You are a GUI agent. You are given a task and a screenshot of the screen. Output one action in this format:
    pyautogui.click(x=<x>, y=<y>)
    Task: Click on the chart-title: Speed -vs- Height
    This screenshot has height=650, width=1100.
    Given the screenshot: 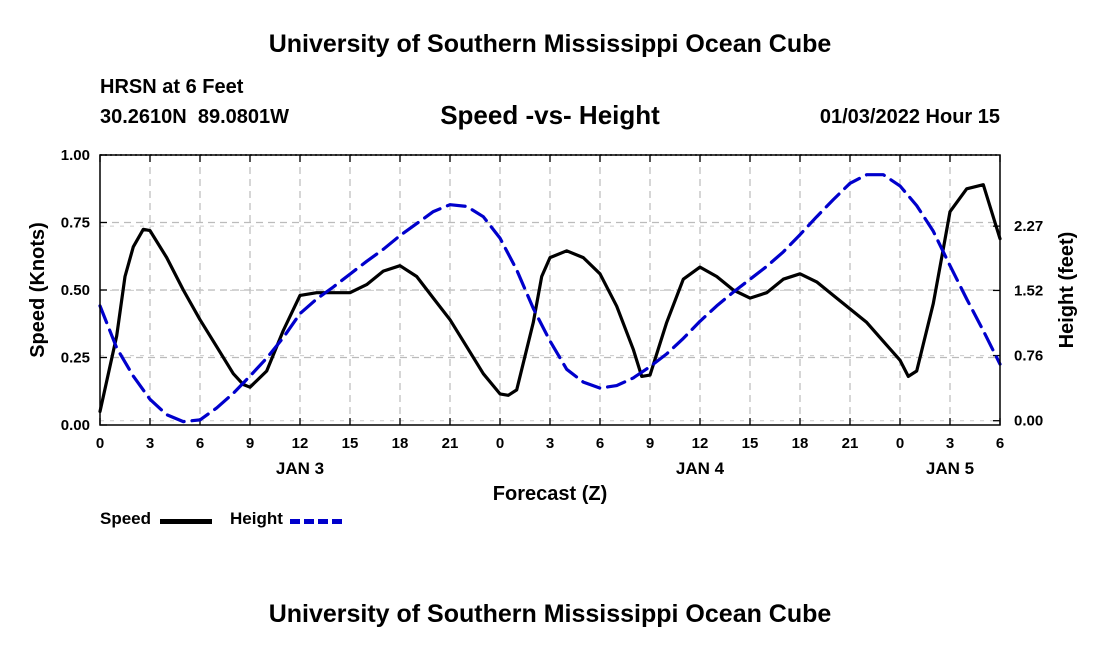 What is the action you would take?
    pyautogui.click(x=550, y=115)
    